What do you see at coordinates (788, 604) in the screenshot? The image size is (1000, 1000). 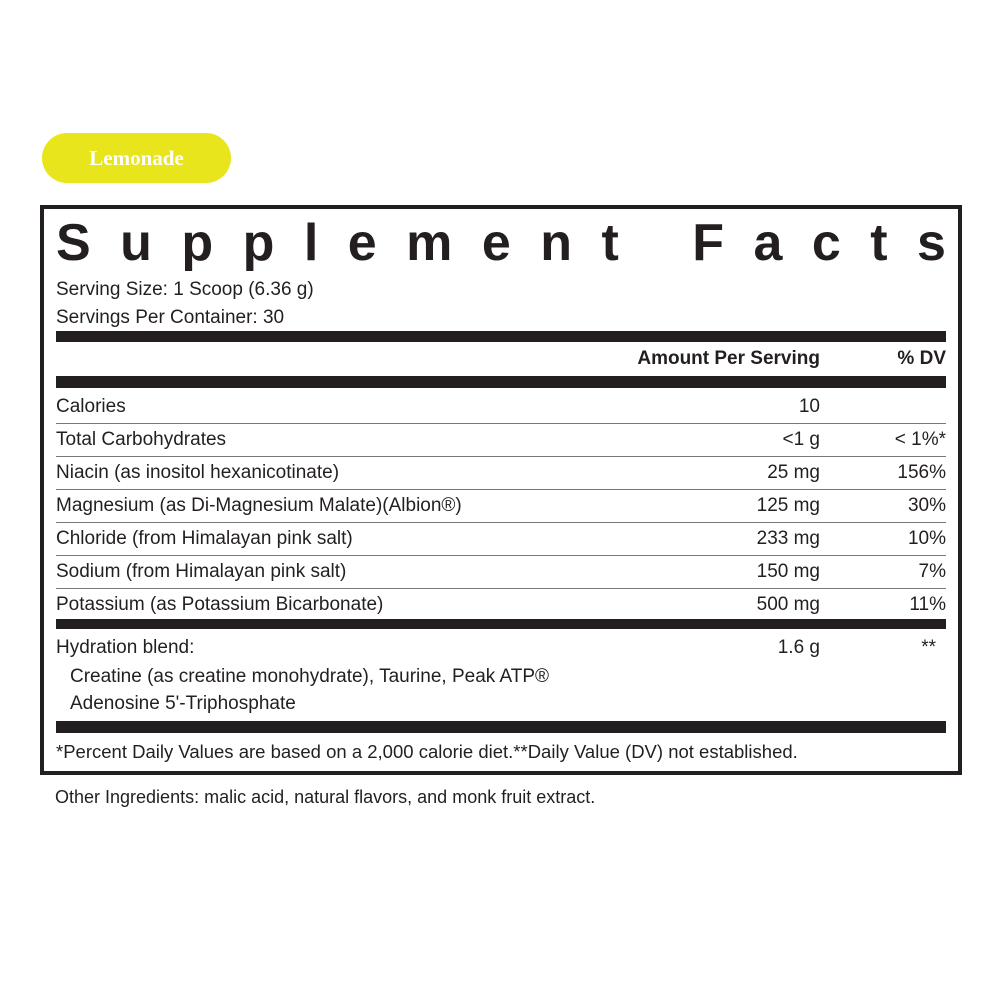 I see `nutrient-amount: 500 mg` at bounding box center [788, 604].